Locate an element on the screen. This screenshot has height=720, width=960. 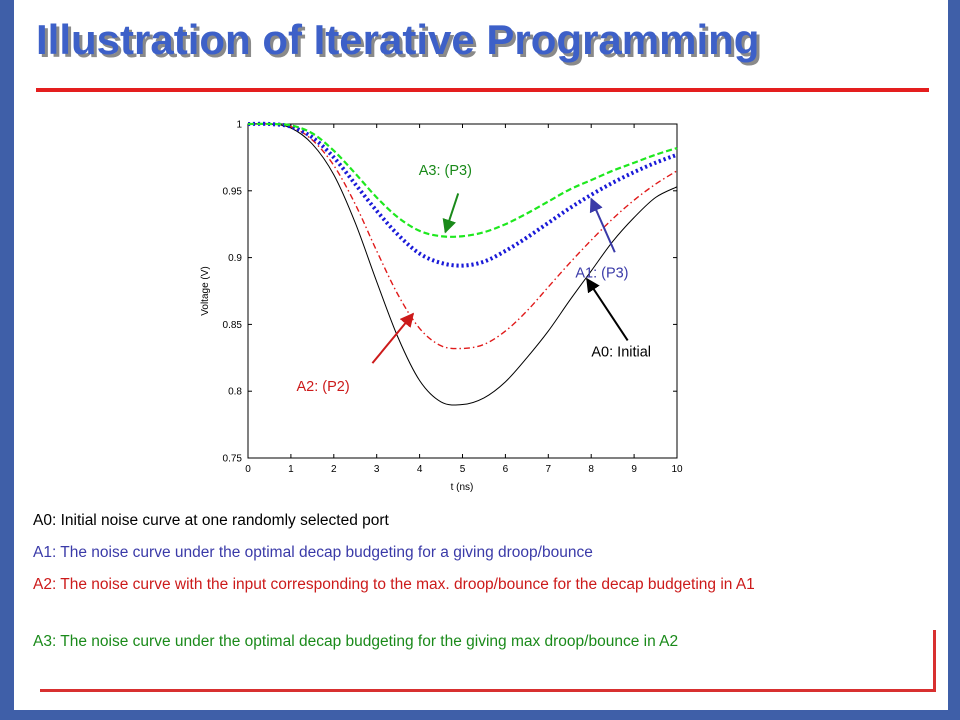
series-line-a3-p3 is located at coordinates (462, 180).